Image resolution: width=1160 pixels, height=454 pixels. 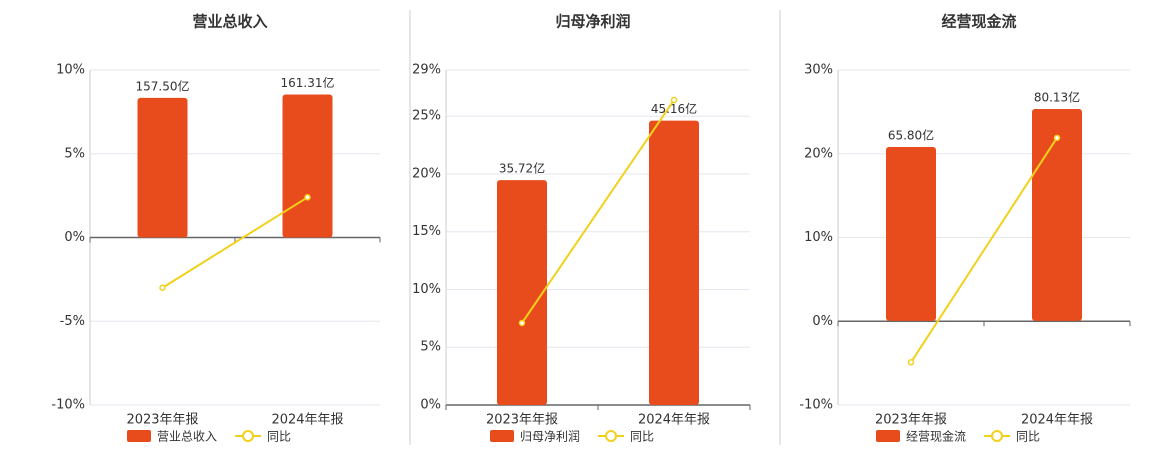 I want to click on value-label: 65.80亿, so click(x=911, y=134).